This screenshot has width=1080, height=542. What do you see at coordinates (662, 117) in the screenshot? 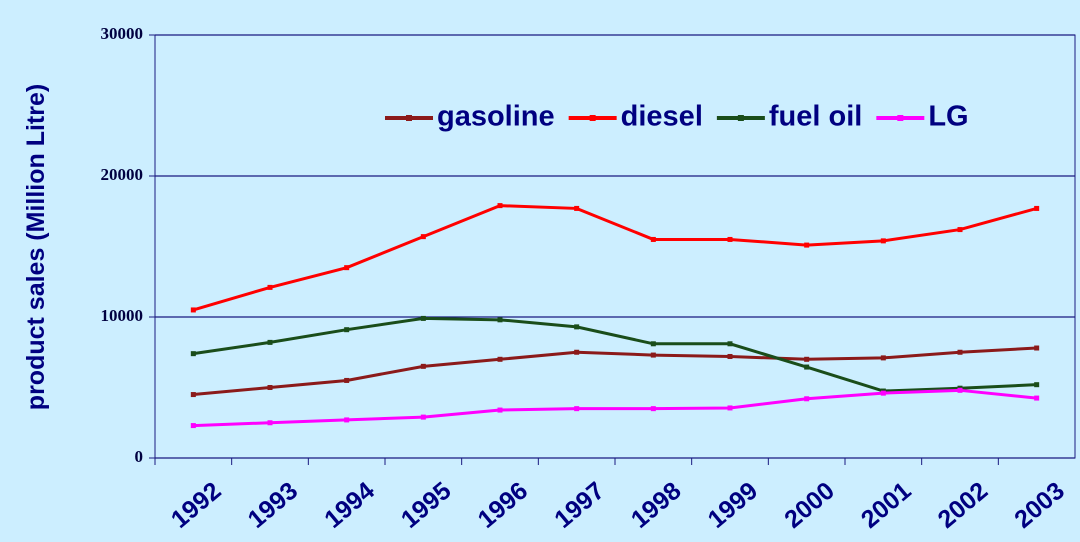
I see `legend-label: diesel` at bounding box center [662, 117].